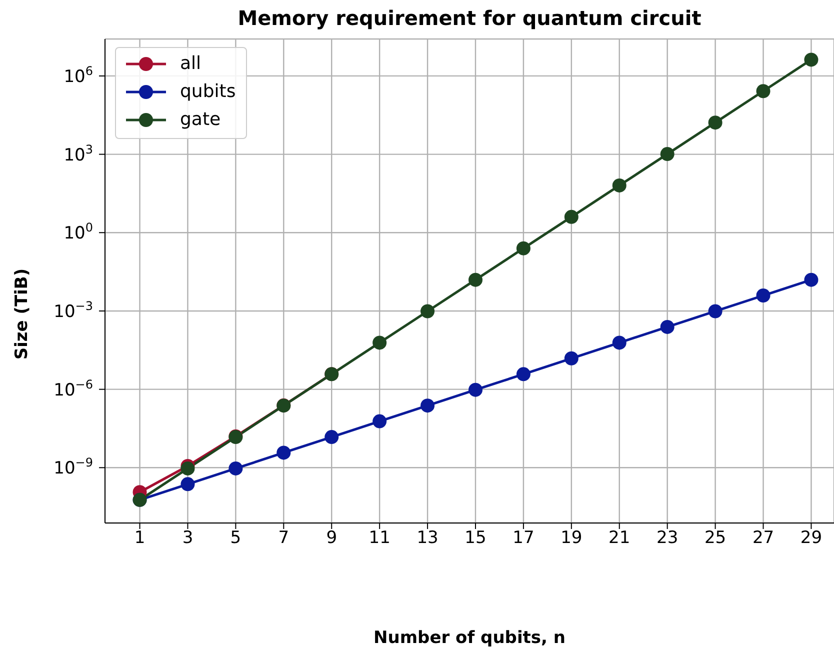  I want to click on x-tick-label: 15, so click(475, 538).